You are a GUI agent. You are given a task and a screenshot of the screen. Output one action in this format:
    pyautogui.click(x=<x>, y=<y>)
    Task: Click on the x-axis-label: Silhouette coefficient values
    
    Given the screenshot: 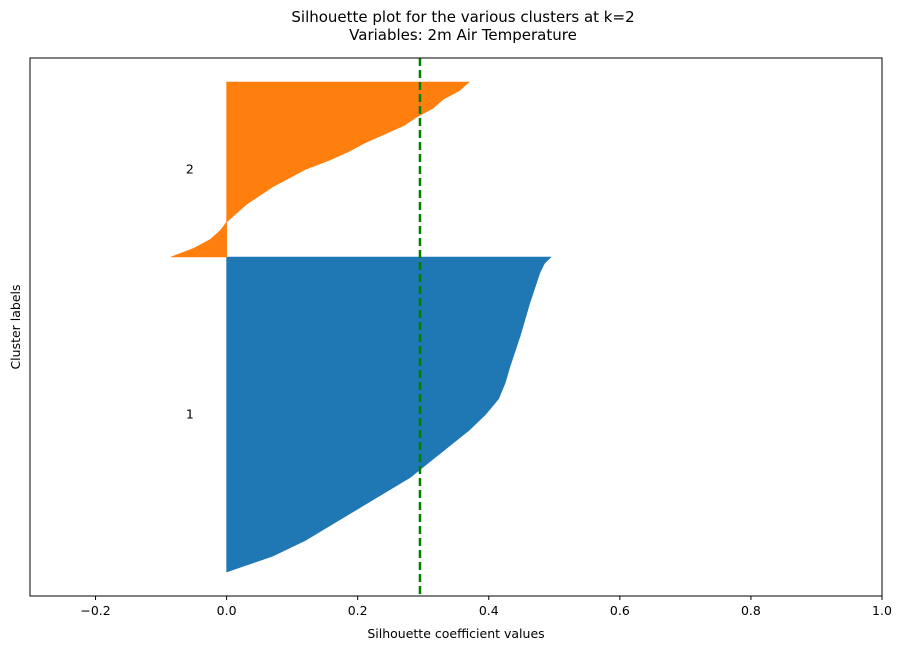 What is the action you would take?
    pyautogui.click(x=455, y=633)
    